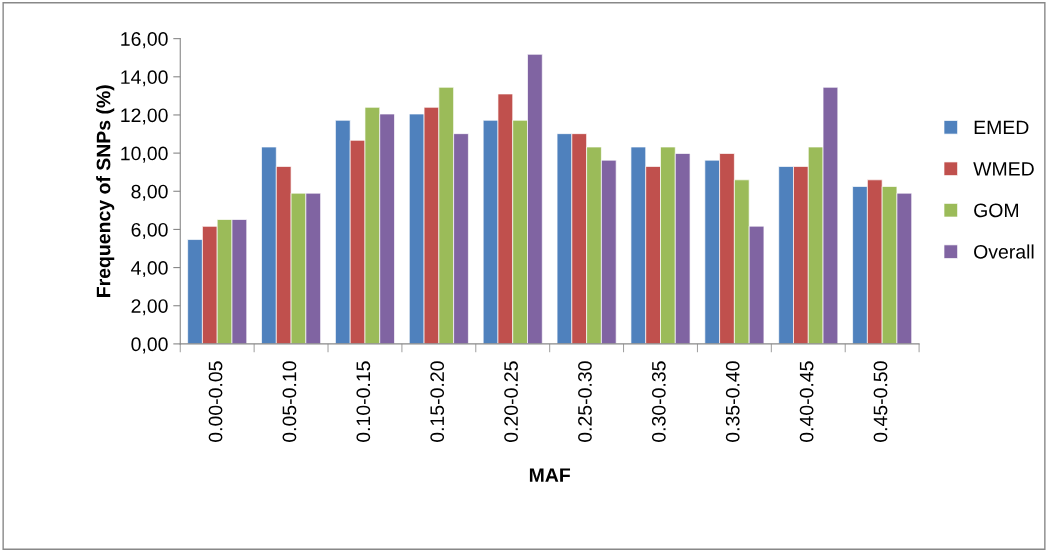 The image size is (1048, 552). What do you see at coordinates (806, 401) in the screenshot?
I see `x-tick-label: 0.40-0.45` at bounding box center [806, 401].